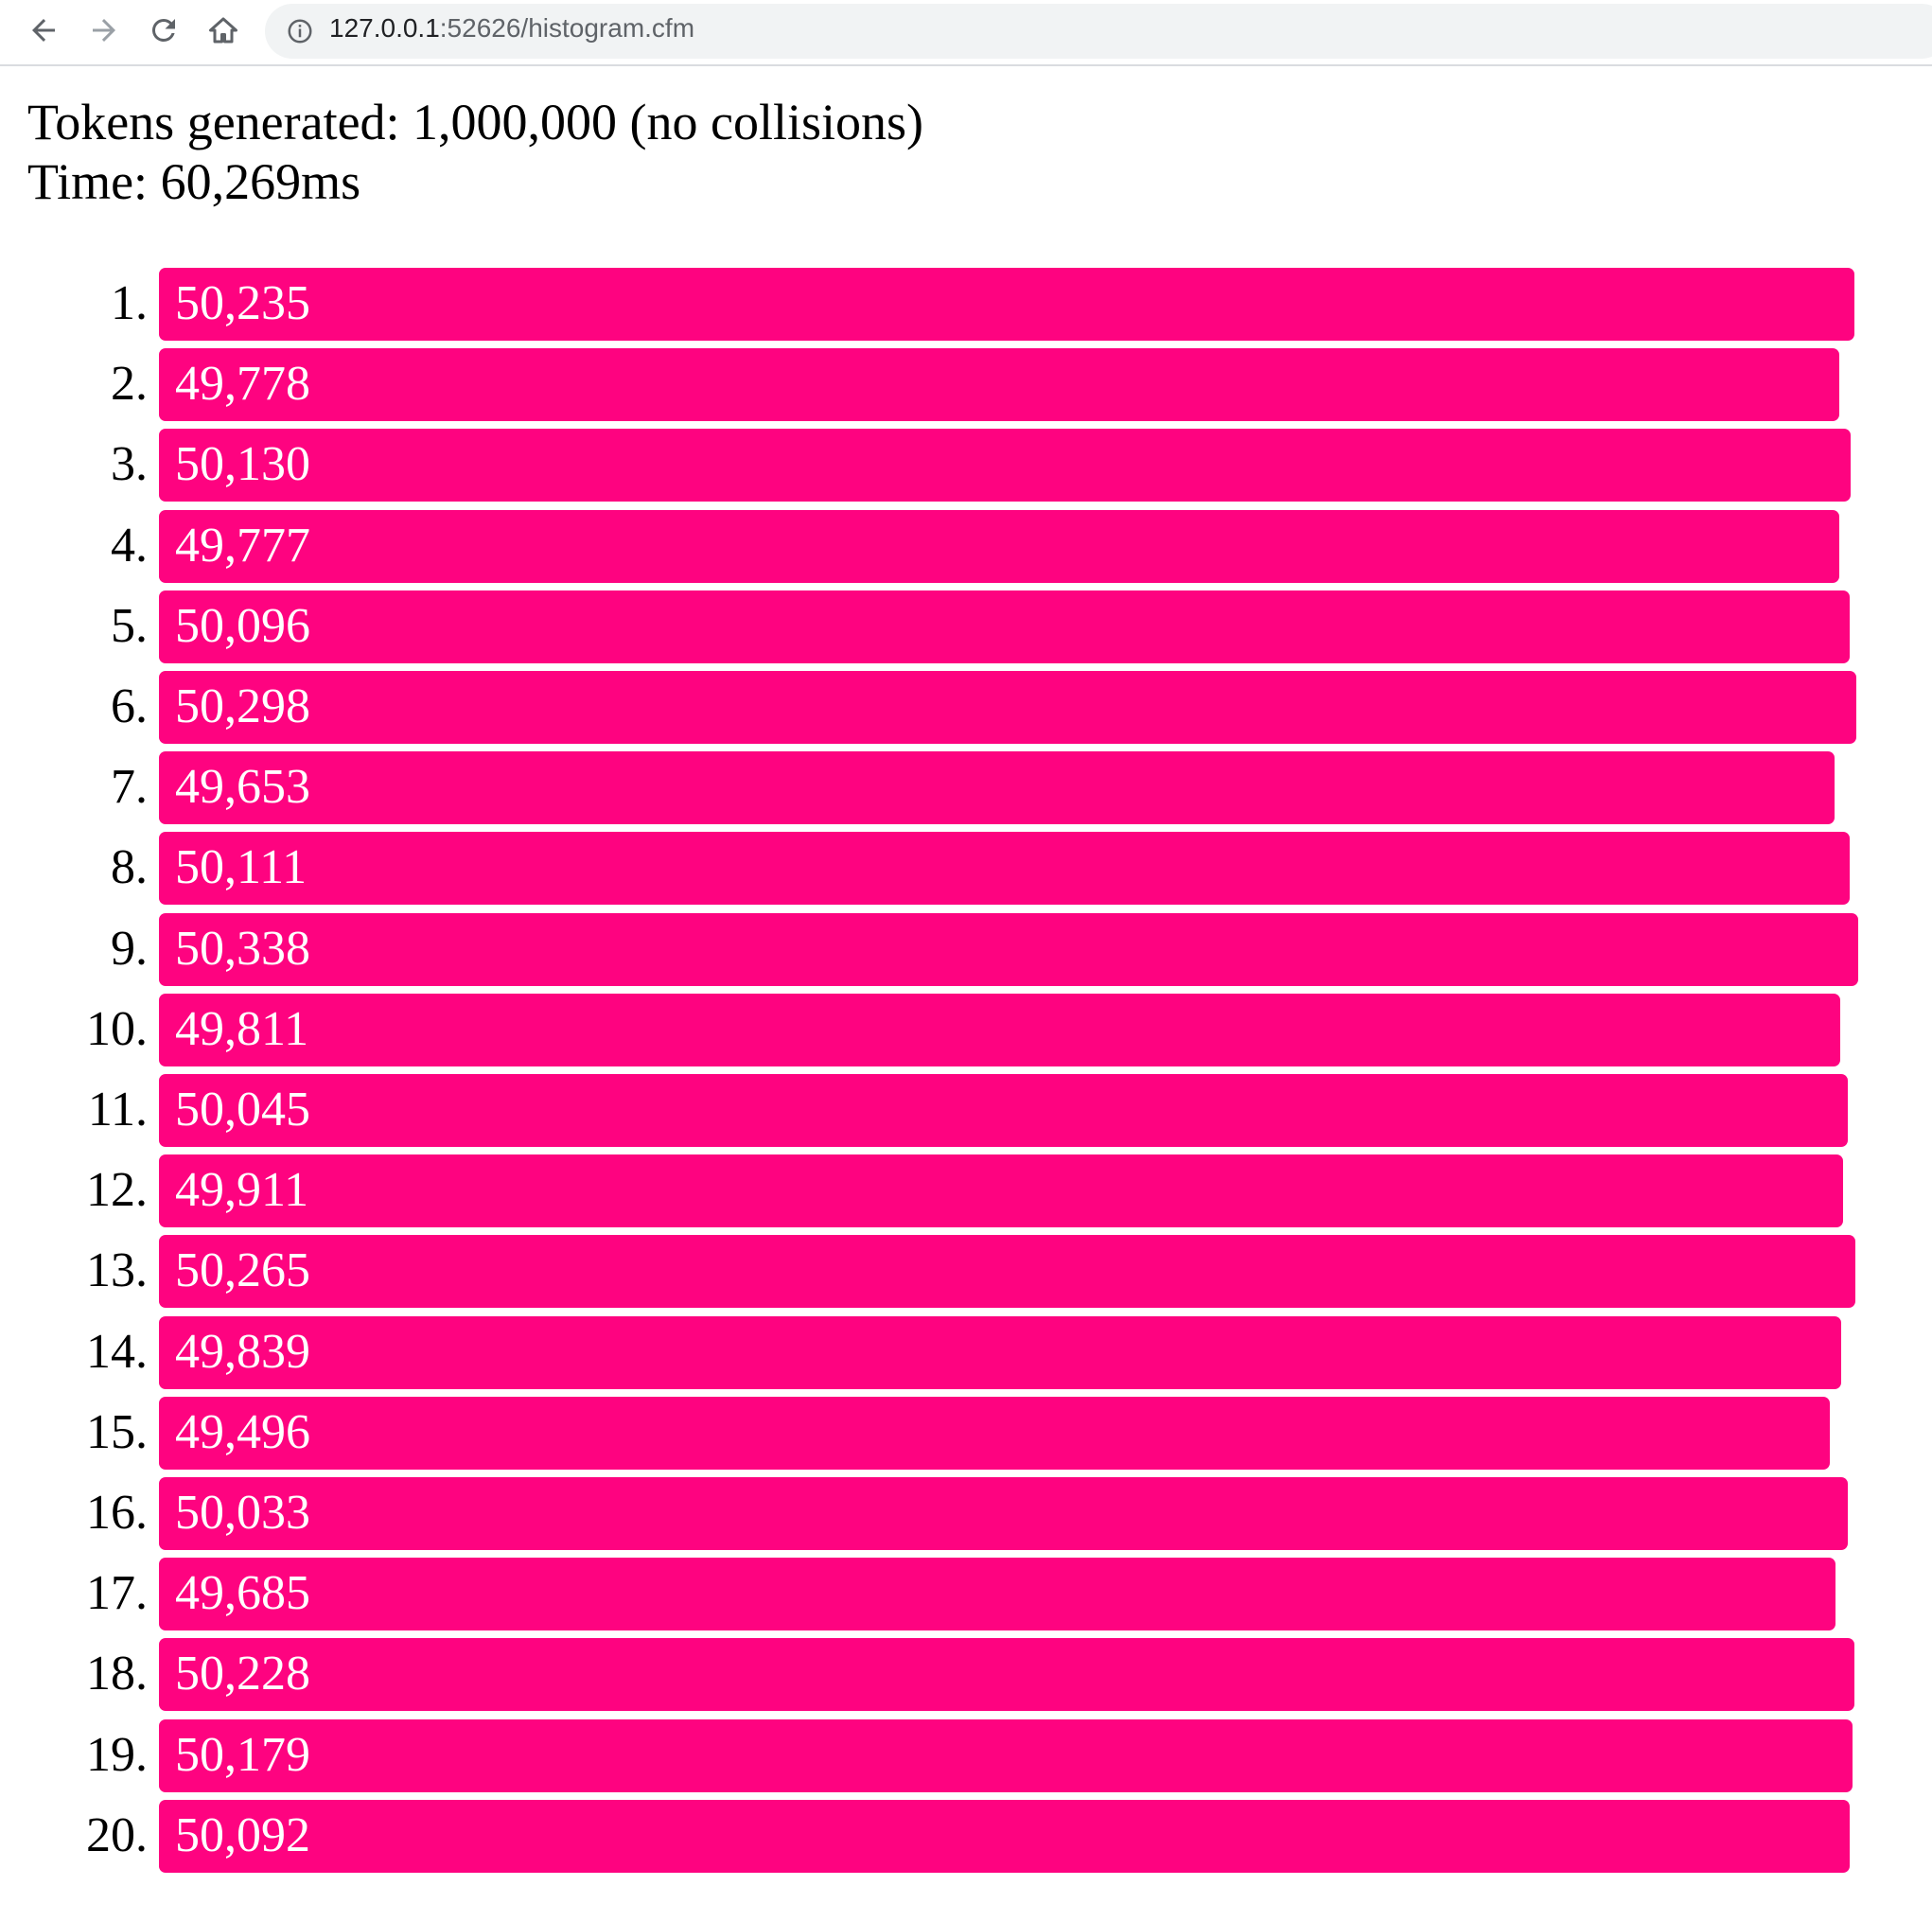 This screenshot has width=1932, height=1921. Describe the element at coordinates (194, 181) in the screenshot. I see `summary-line: Time: 60,269ms` at that location.